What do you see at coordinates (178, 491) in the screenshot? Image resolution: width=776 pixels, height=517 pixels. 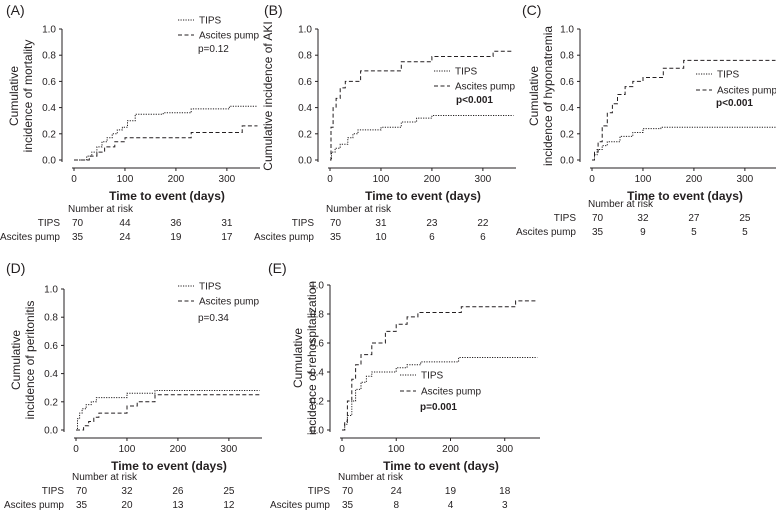 I see `risk-value: 26` at bounding box center [178, 491].